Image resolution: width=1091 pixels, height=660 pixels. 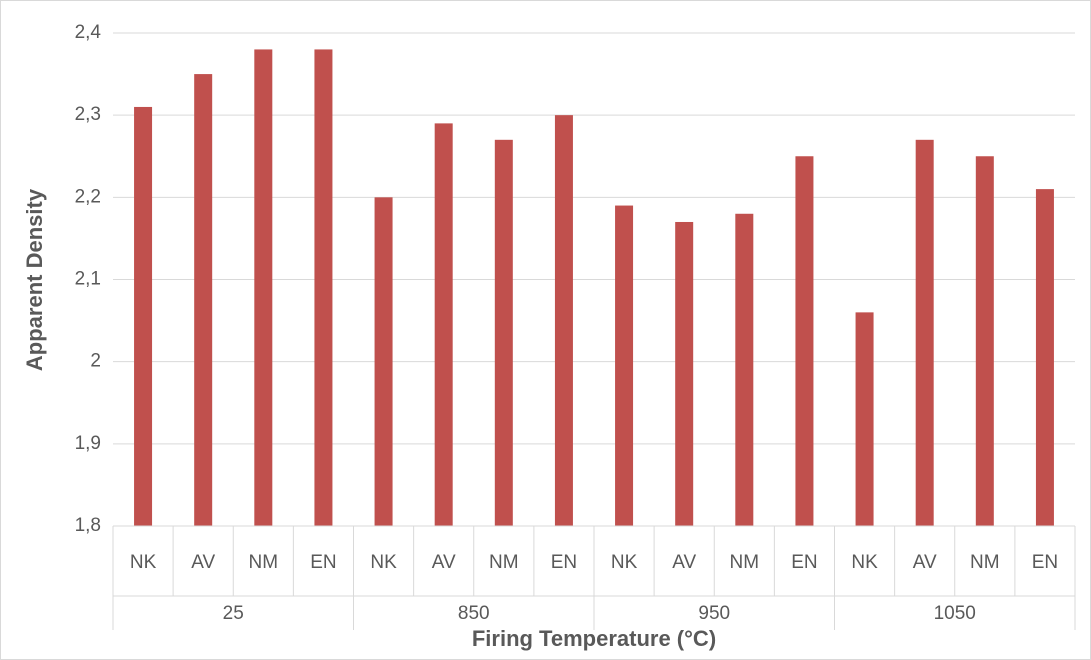 What do you see at coordinates (233, 613) in the screenshot?
I see `group-label: 25` at bounding box center [233, 613].